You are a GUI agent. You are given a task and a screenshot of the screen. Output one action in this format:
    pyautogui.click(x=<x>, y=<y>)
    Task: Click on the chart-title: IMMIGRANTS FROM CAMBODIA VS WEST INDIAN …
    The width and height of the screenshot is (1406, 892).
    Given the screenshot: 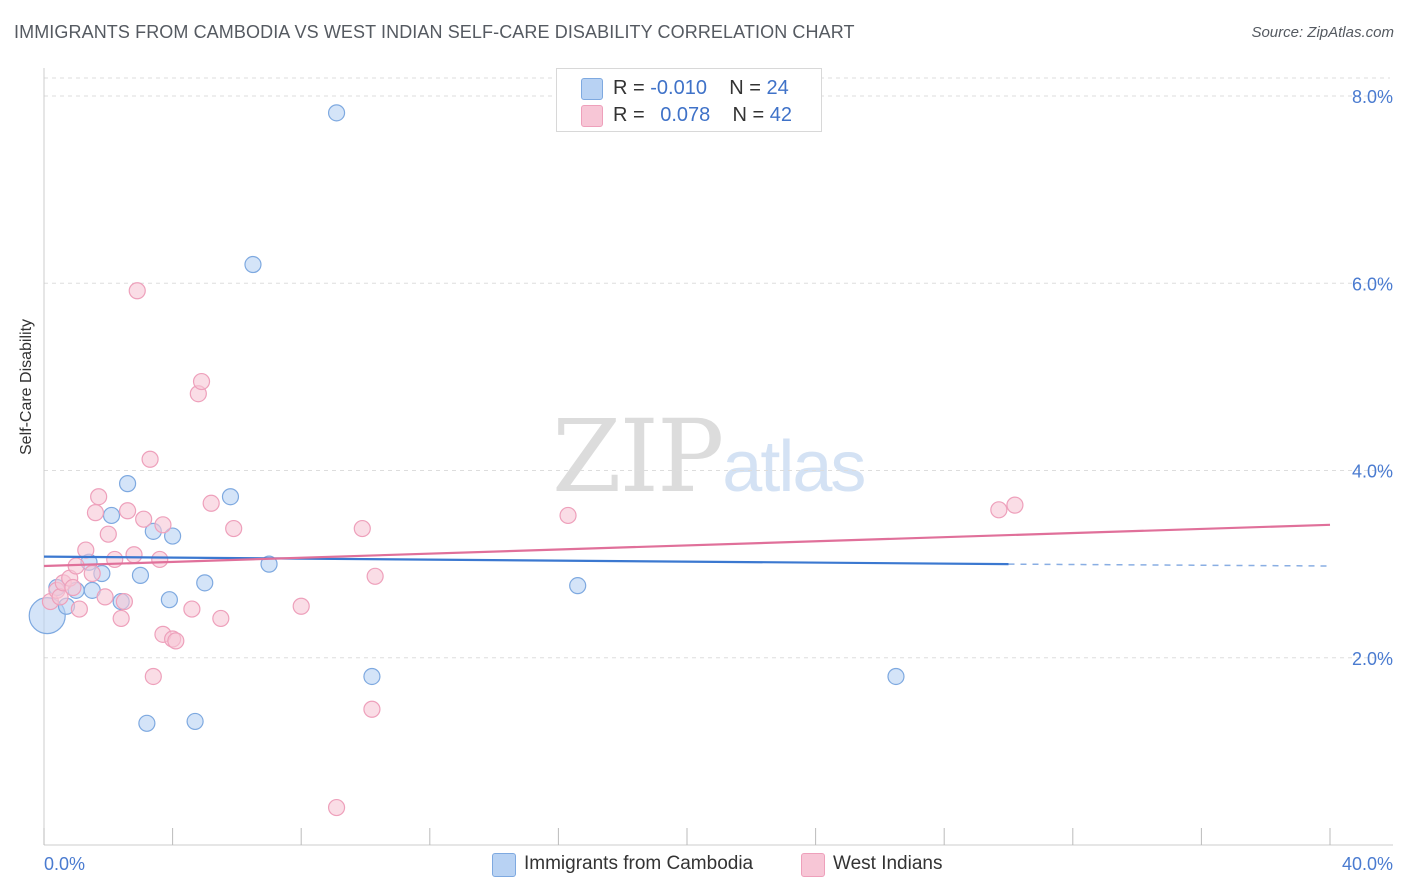 What is the action you would take?
    pyautogui.click(x=434, y=32)
    